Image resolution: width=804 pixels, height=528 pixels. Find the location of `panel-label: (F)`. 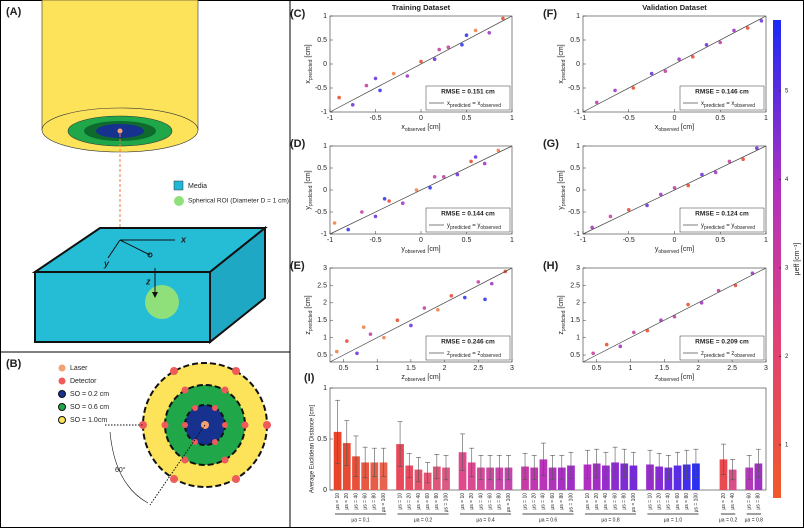

panel-label: (F) is located at coordinates (550, 14).